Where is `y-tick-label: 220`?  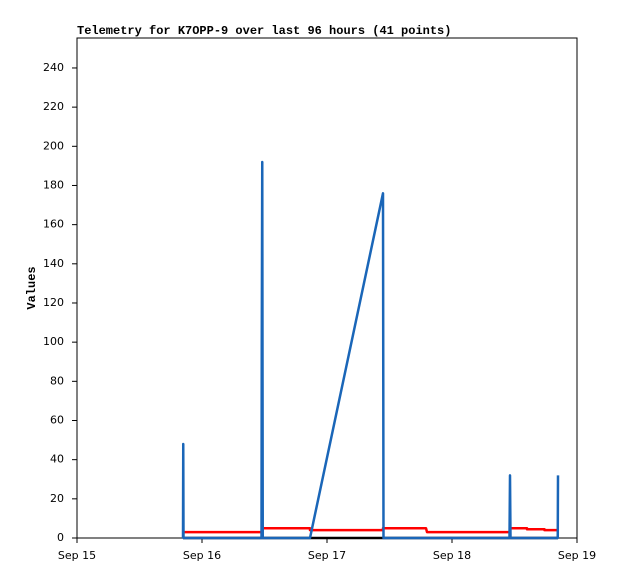
y-tick-label: 220 is located at coordinates (53, 106).